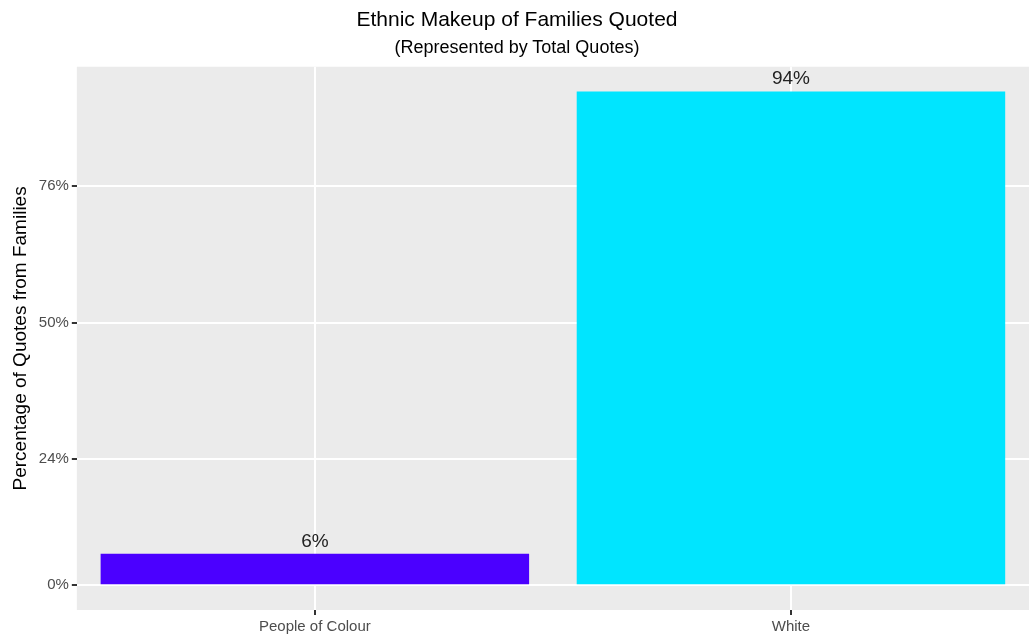 Image resolution: width=1031 pixels, height=641 pixels. What do you see at coordinates (53, 458) in the screenshot?
I see `y-tick-label: 24%` at bounding box center [53, 458].